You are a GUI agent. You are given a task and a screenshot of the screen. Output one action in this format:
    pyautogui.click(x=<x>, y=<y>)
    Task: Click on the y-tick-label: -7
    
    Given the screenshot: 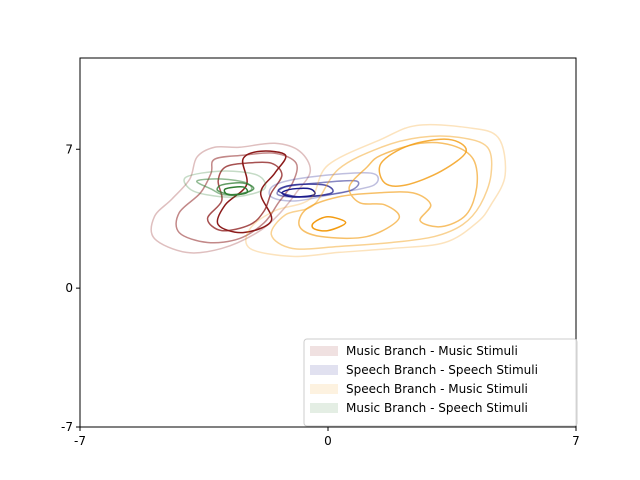 What is the action you would take?
    pyautogui.click(x=67, y=427)
    